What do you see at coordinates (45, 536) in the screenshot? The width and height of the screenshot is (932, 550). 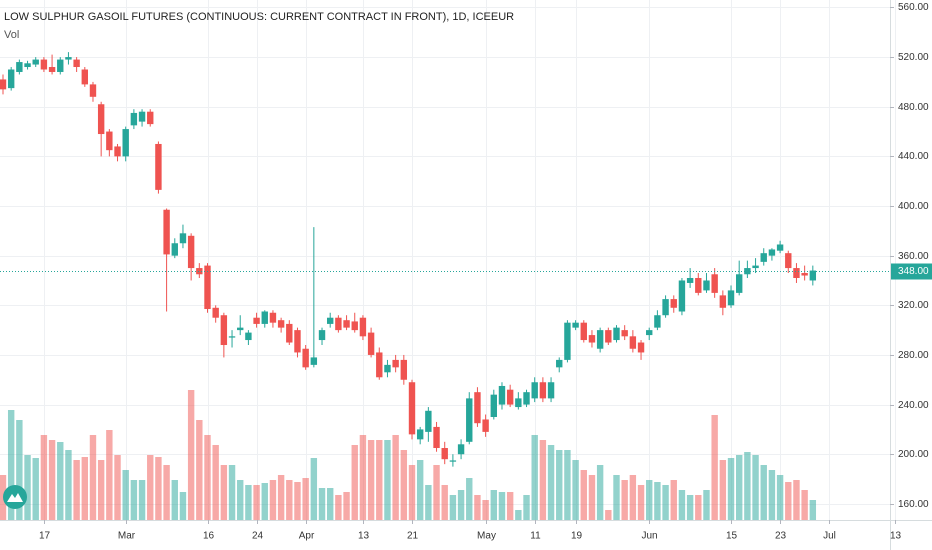 I see `x-tick-label: 17` at bounding box center [45, 536].